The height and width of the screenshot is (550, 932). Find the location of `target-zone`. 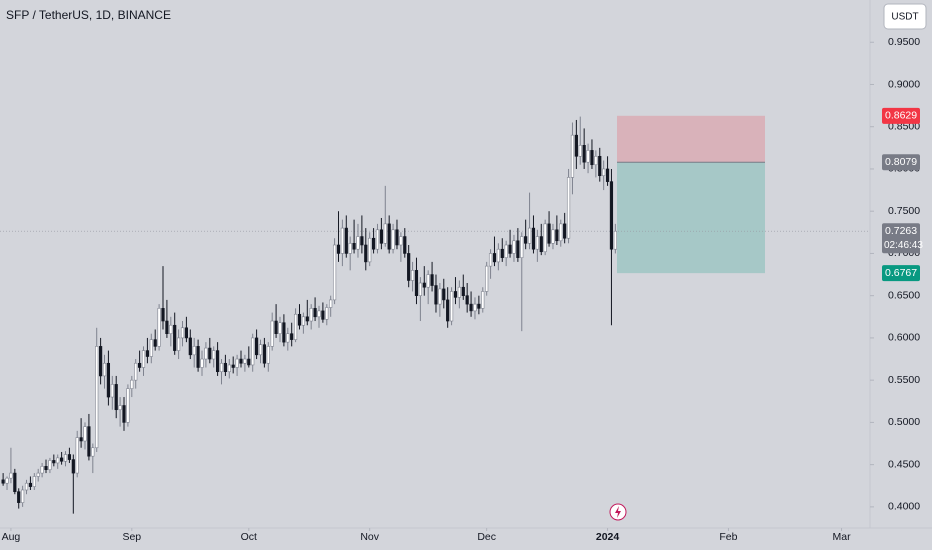

target-zone is located at coordinates (691, 218).